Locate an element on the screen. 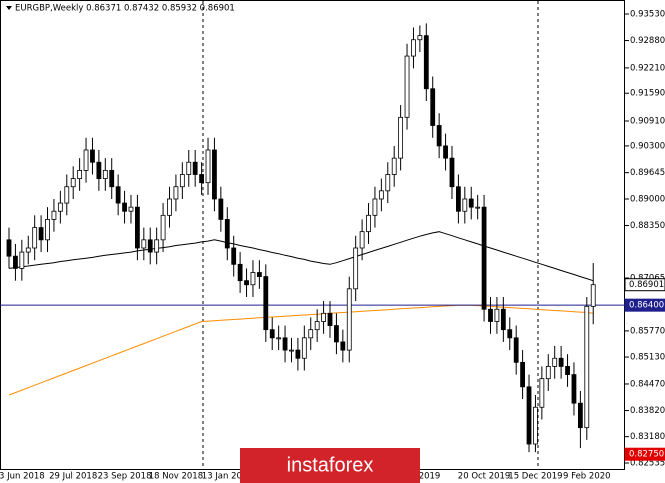  x-tick-label: 29 Jul 2018 is located at coordinates (73, 477).